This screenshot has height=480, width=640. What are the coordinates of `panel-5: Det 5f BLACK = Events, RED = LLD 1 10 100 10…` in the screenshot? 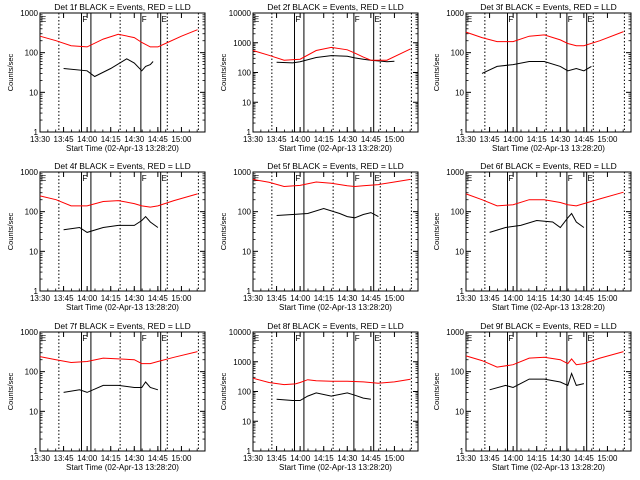 It's located at (319, 236).